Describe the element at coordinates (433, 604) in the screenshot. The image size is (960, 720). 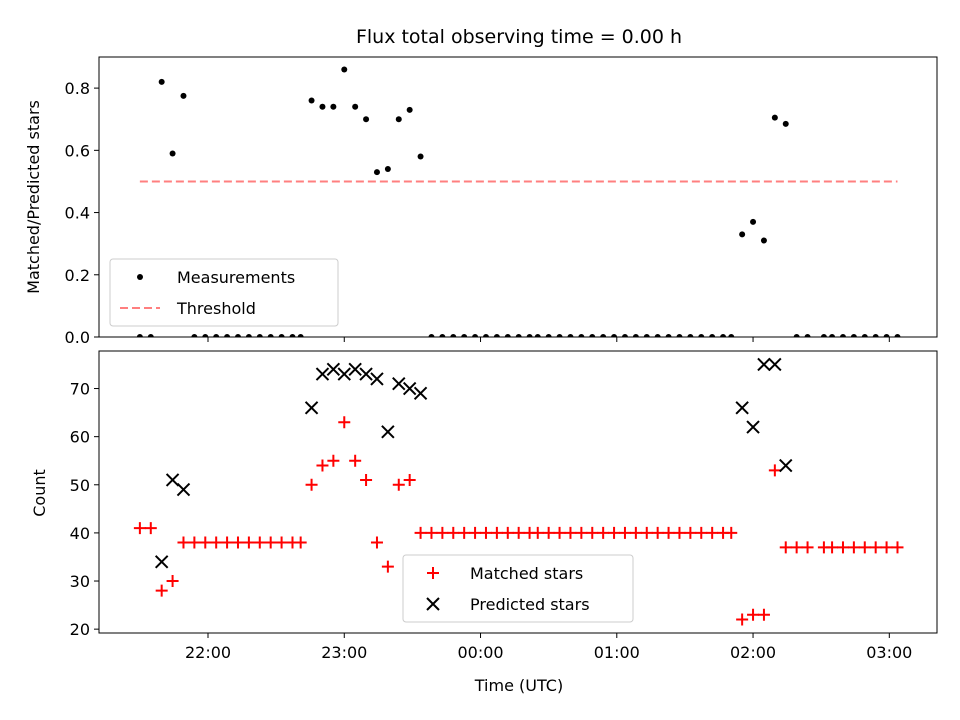
I see `legend-marker-x` at that location.